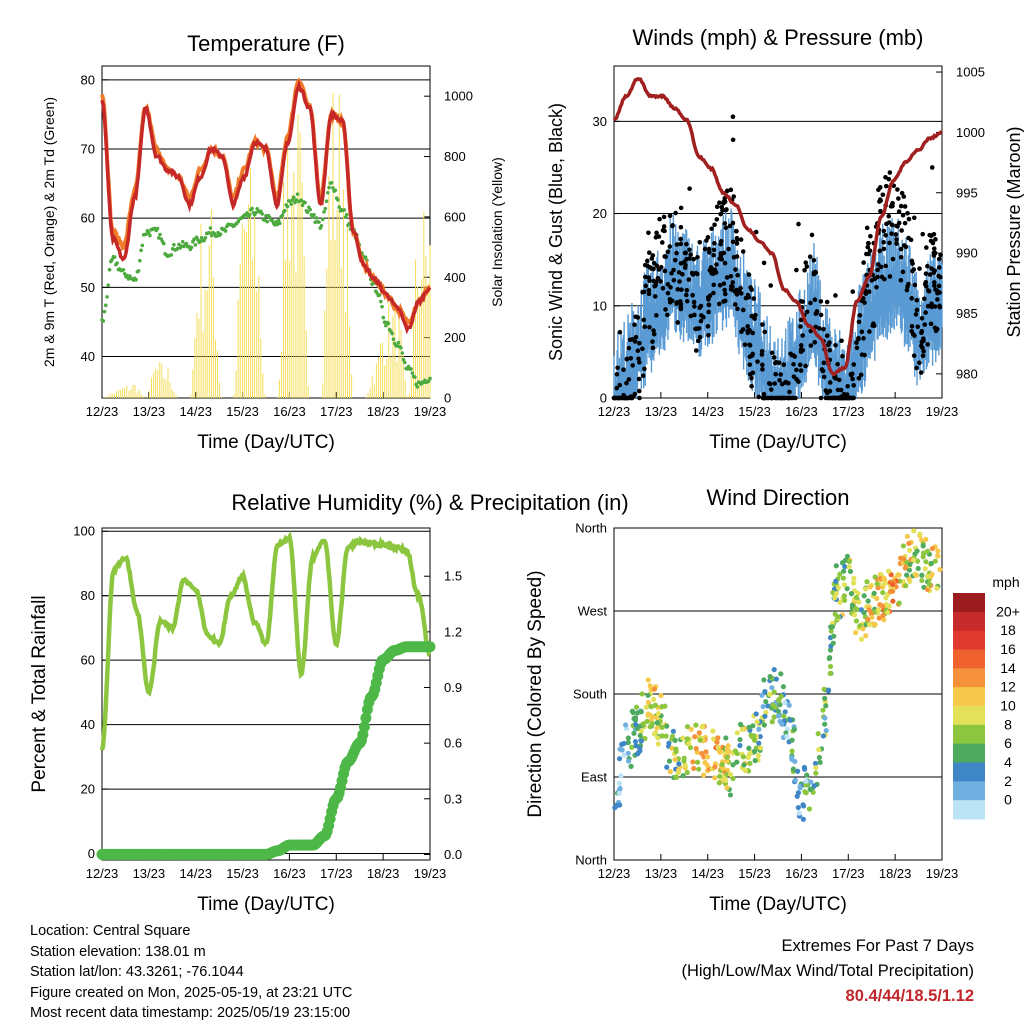 The height and width of the screenshot is (1024, 1024). Describe the element at coordinates (266, 750) in the screenshot. I see `series-precip` at that location.